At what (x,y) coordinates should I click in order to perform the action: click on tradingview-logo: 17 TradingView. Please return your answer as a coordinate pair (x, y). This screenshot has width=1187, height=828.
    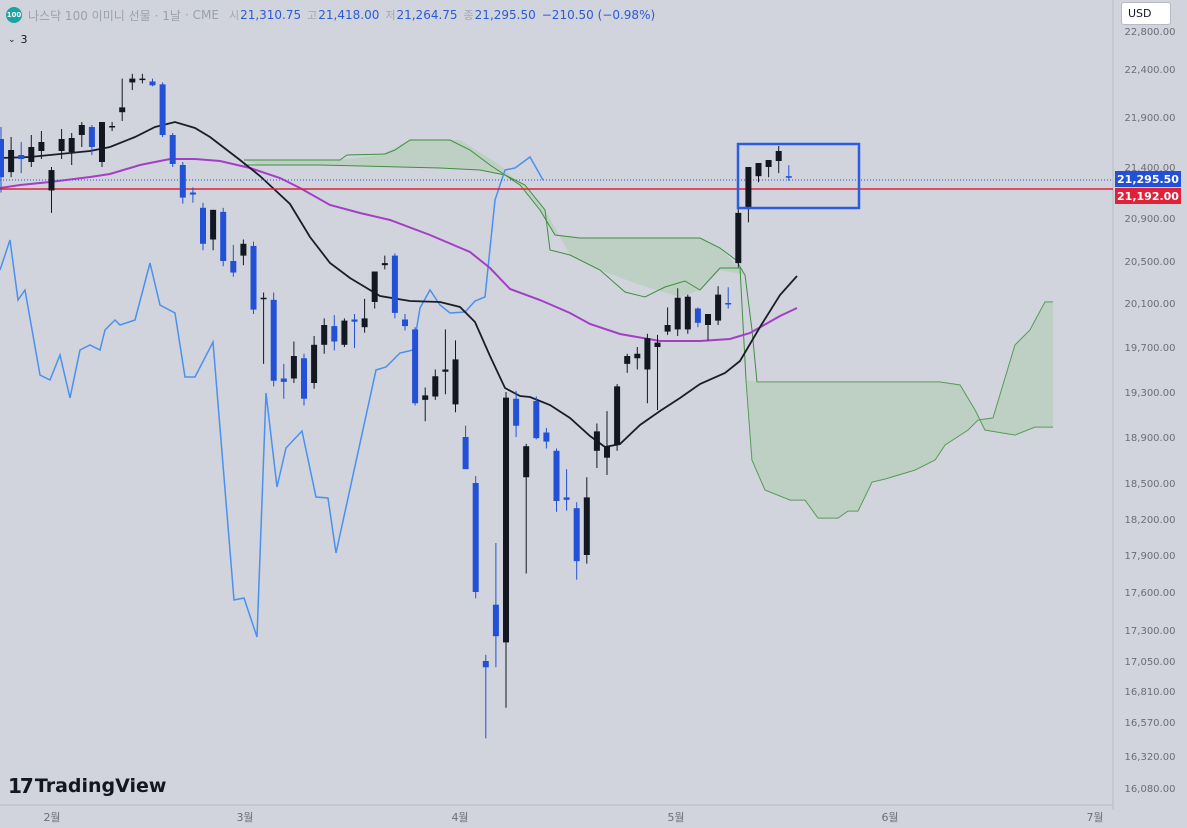
    Looking at the image, I should click on (87, 786).